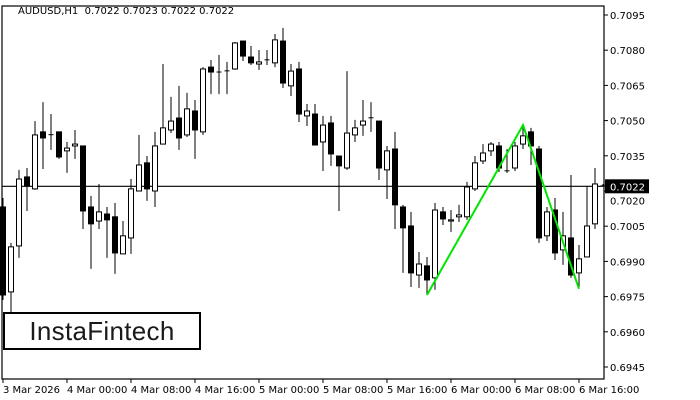 The image size is (700, 400). Describe the element at coordinates (97, 390) in the screenshot. I see `time-tick-label: 4 Mar 00:00` at that location.